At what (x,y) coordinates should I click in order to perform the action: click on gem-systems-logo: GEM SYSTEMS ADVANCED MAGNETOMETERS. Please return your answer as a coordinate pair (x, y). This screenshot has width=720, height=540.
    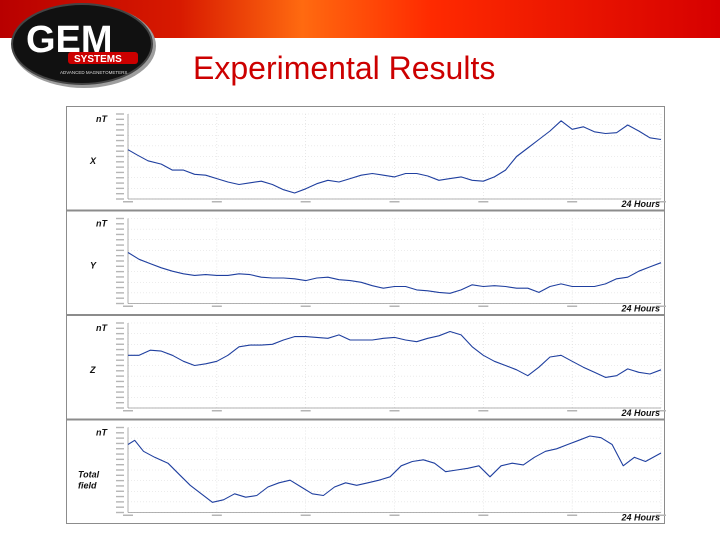
    Looking at the image, I should click on (83, 45).